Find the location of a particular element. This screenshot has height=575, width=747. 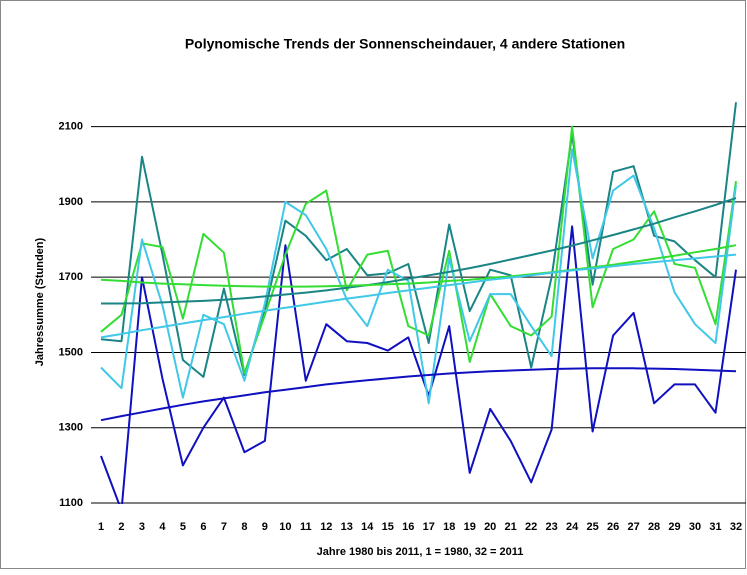

x-axis-title: Jahre 1980 bis 2011, 1 = 1980, 32 = 2011 is located at coordinates (420, 552).